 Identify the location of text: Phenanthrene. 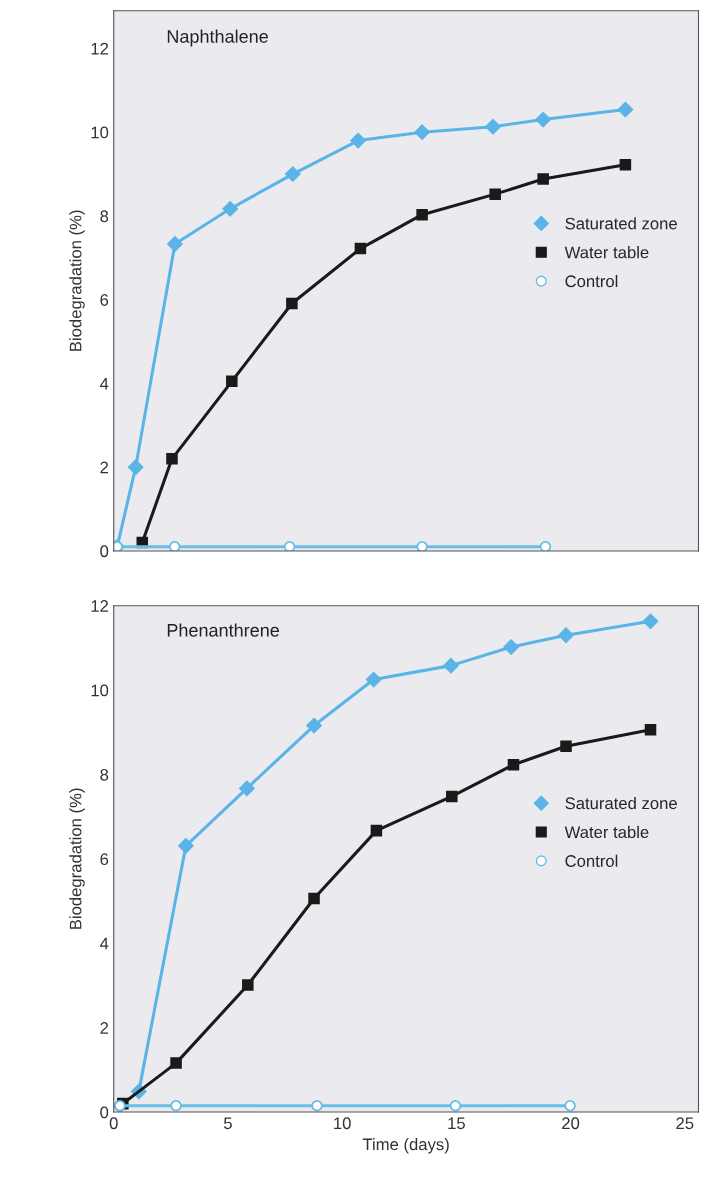
(223, 630).